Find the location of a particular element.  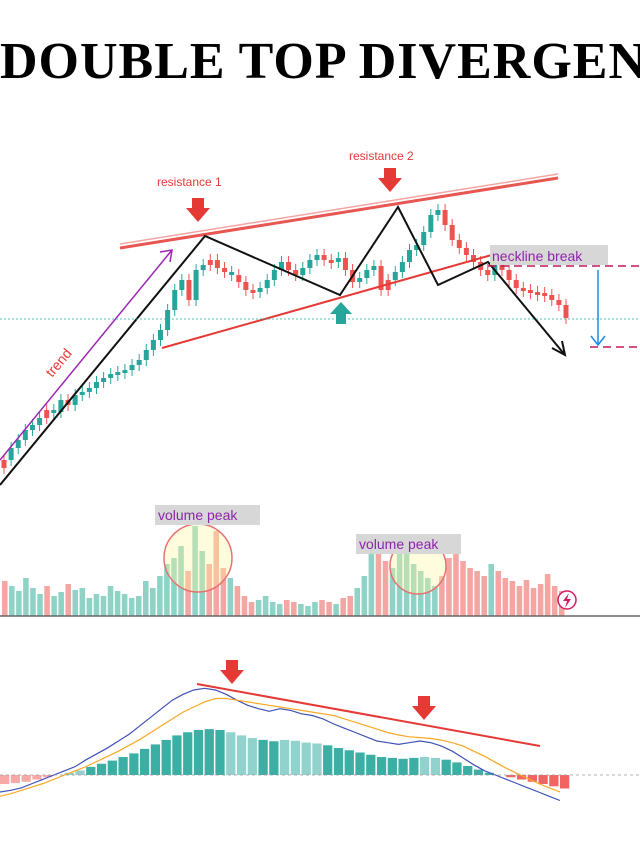

resistance-2-label: resistance 2 is located at coordinates (381, 156).